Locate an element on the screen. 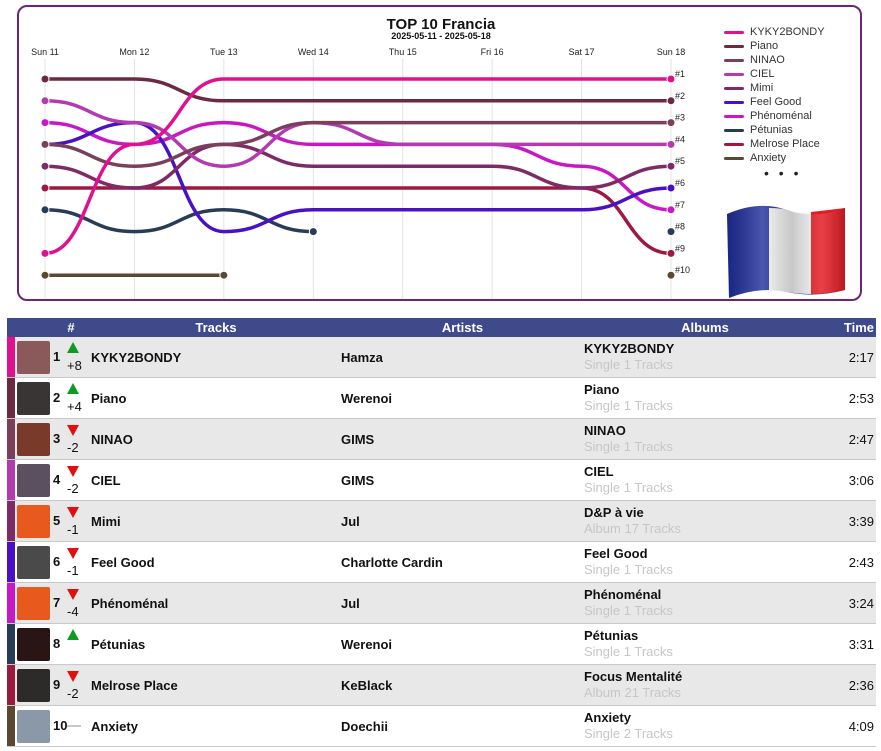 This screenshot has width=881, height=751. table-row: 3 -2 NINAO GIMS NINAO Single 1 Tracks 2:47 is located at coordinates (441, 439).